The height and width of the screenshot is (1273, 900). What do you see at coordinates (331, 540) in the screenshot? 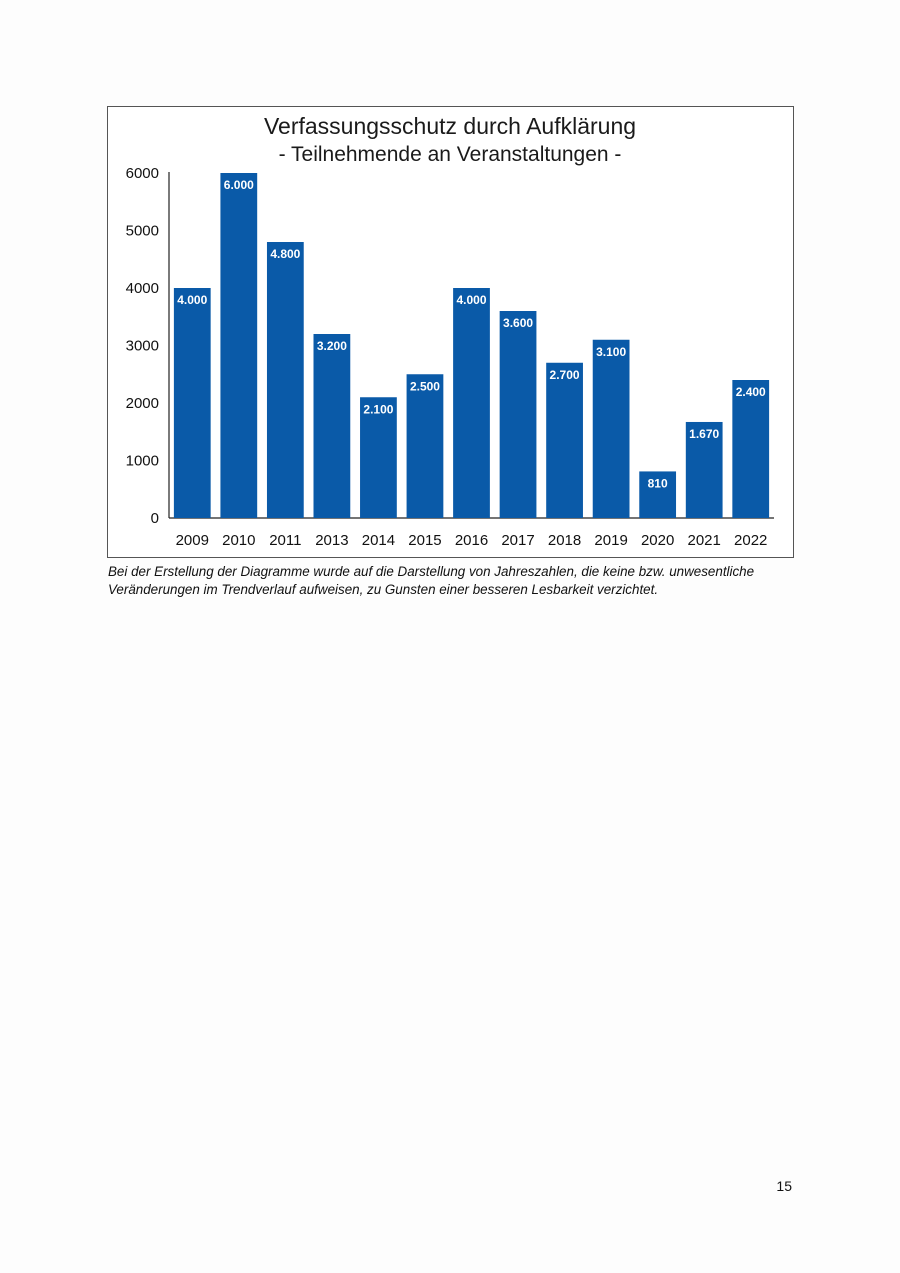
I see `x-tick-label: 2013` at bounding box center [331, 540].